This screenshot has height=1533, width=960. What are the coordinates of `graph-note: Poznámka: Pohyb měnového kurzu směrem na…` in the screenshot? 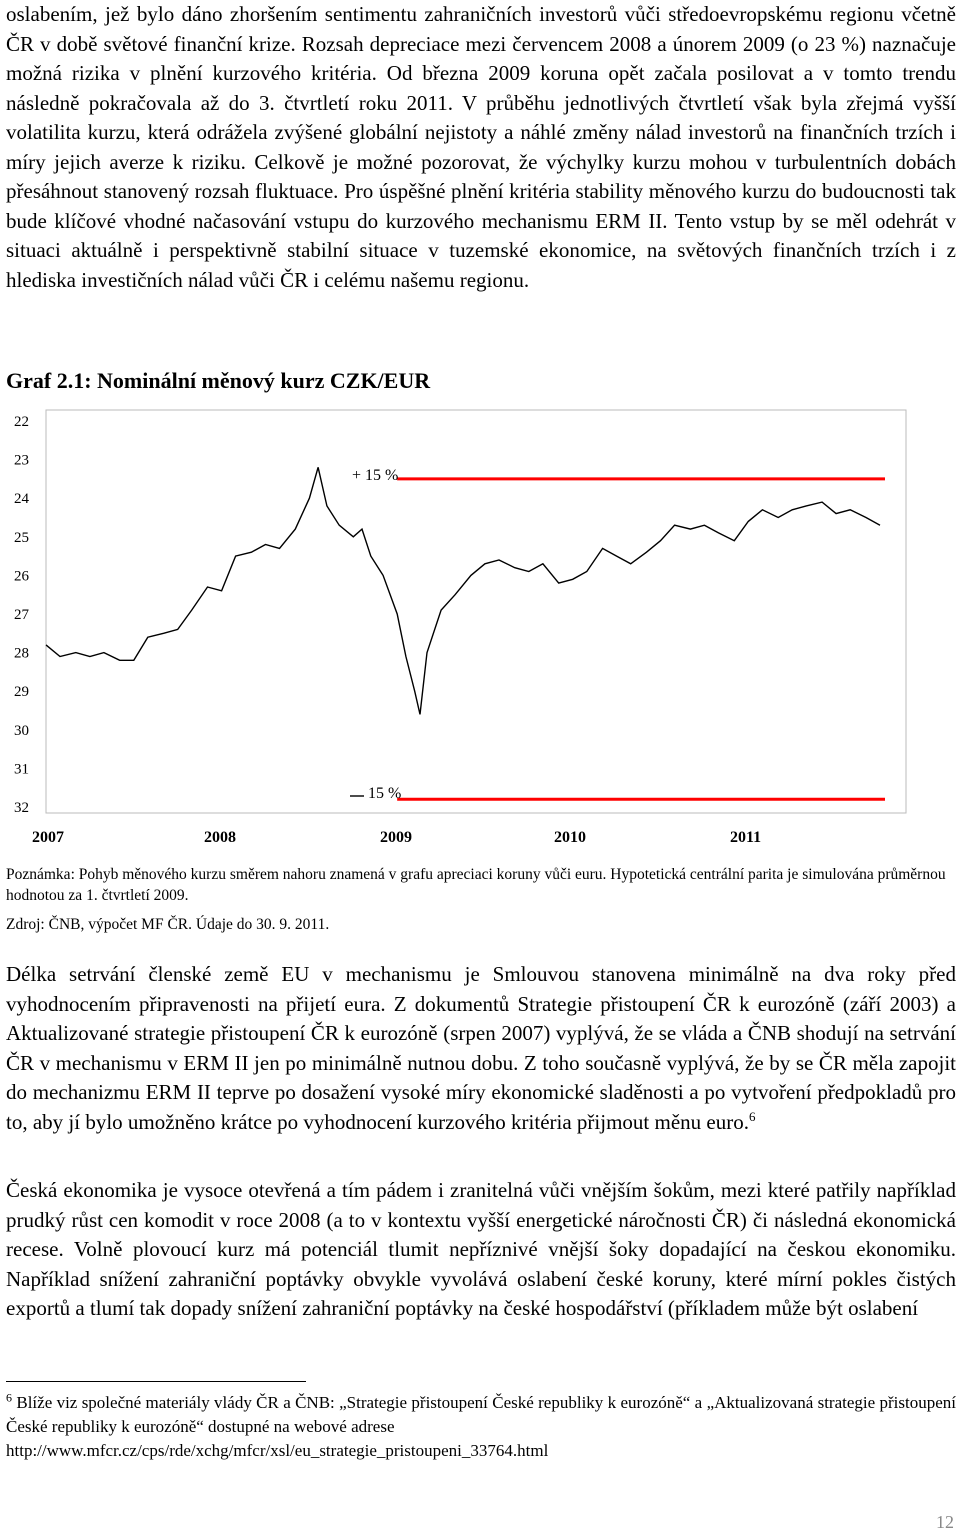 It's located at (476, 885).